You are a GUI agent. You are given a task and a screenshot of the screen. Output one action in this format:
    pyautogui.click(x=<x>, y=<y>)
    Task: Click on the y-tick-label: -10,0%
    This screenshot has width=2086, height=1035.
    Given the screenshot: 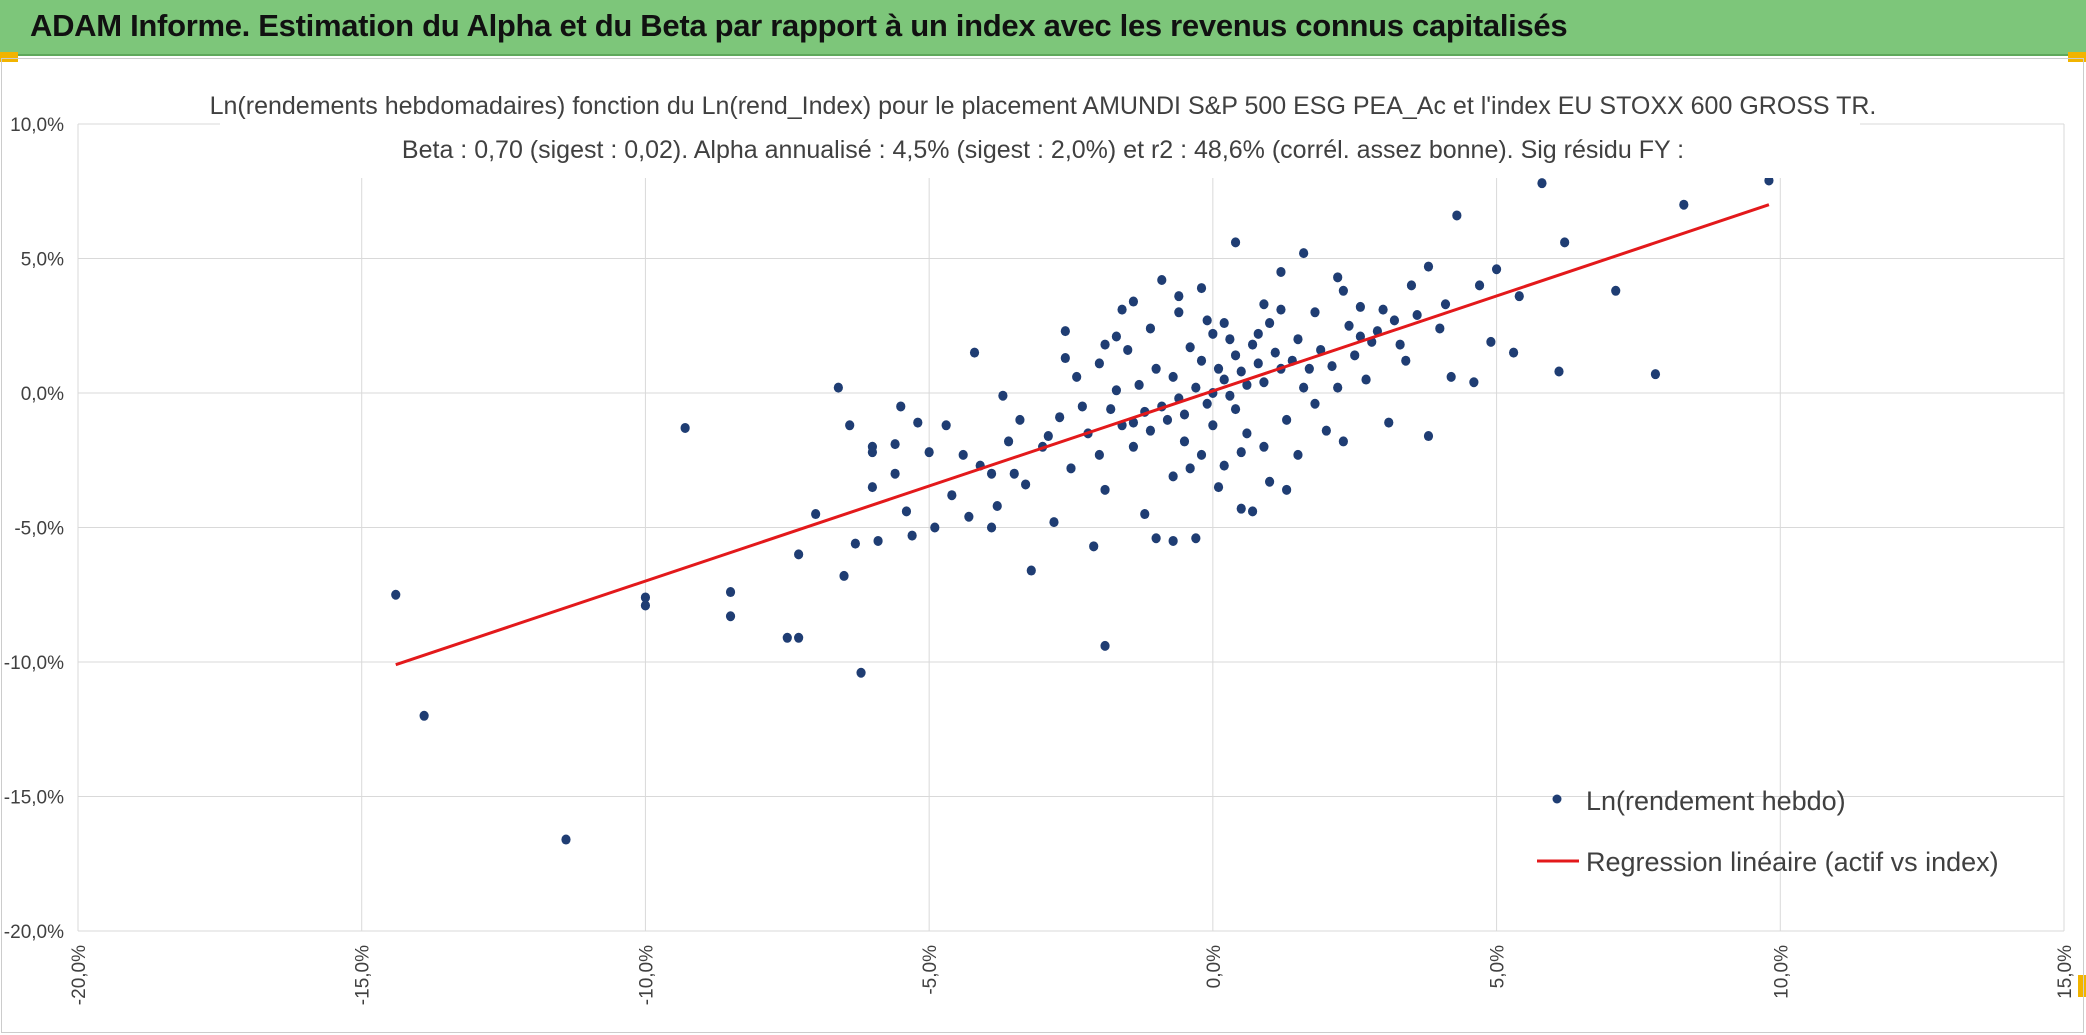 What is the action you would take?
    pyautogui.click(x=34, y=663)
    